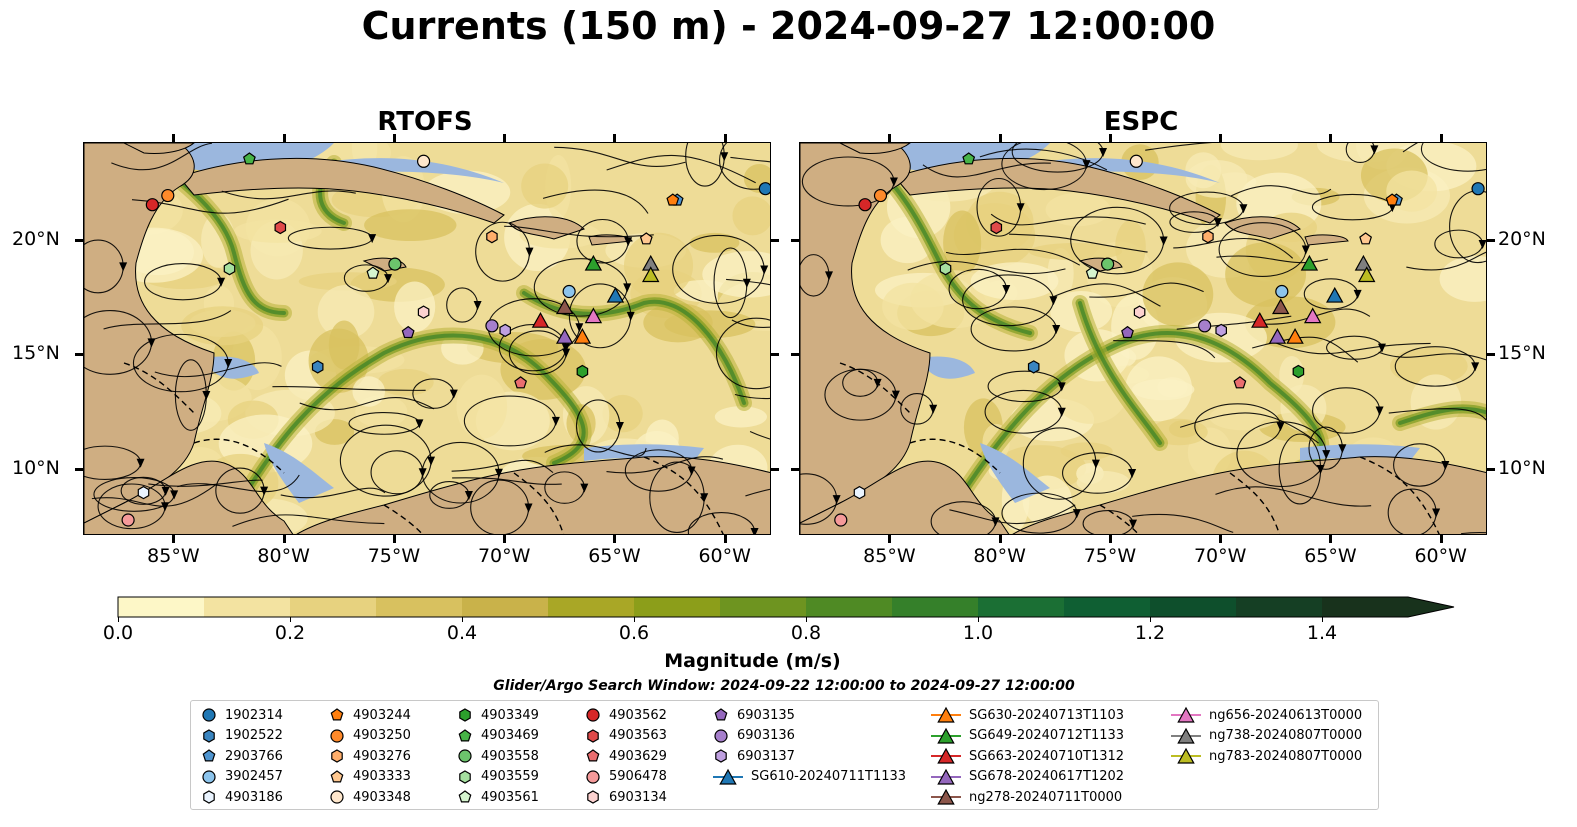 Image resolution: width=1577 pixels, height=827 pixels. Describe the element at coordinates (254, 715) in the screenshot. I see `legend-label: 1902314` at that location.